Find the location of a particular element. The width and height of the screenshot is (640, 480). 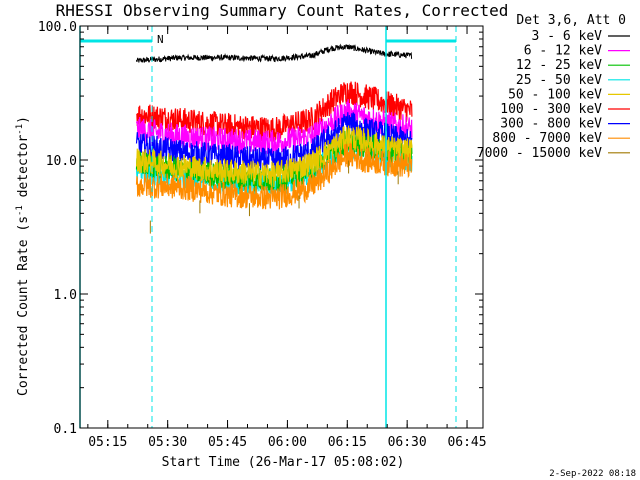

legend-label: 25 - 50 keV is located at coordinates (559, 80).